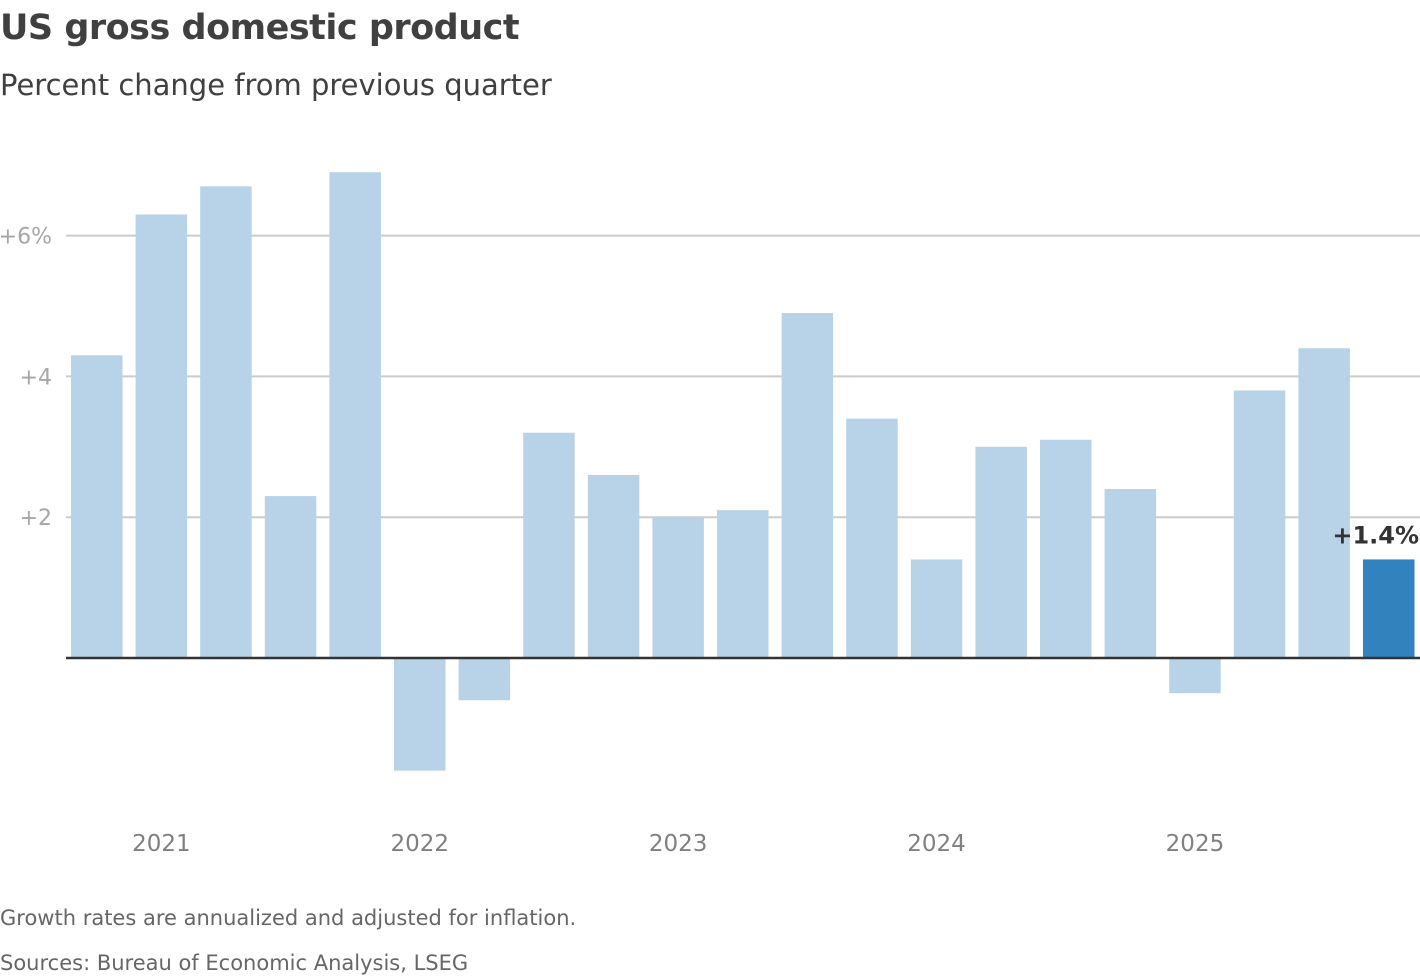 The width and height of the screenshot is (1420, 978). Describe the element at coordinates (26, 237) in the screenshot. I see `y-tick-label: +6%` at that location.